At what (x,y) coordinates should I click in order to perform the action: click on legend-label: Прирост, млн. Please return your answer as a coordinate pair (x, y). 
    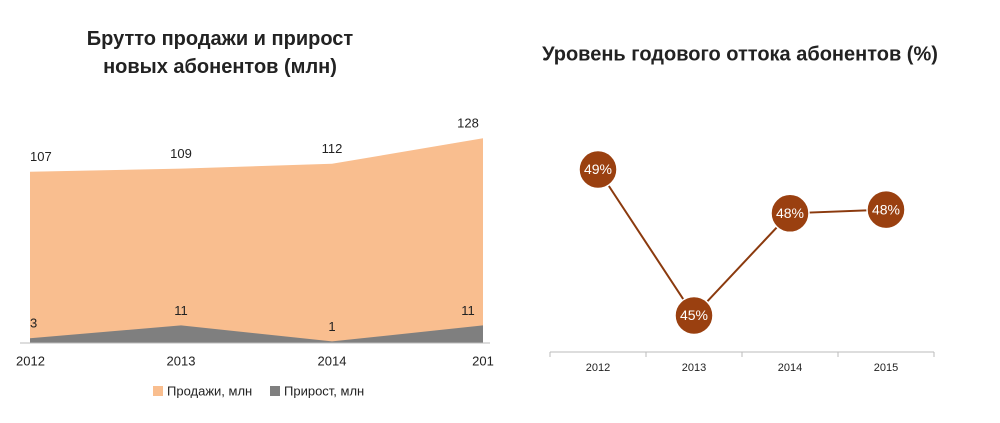
    Looking at the image, I should click on (324, 390).